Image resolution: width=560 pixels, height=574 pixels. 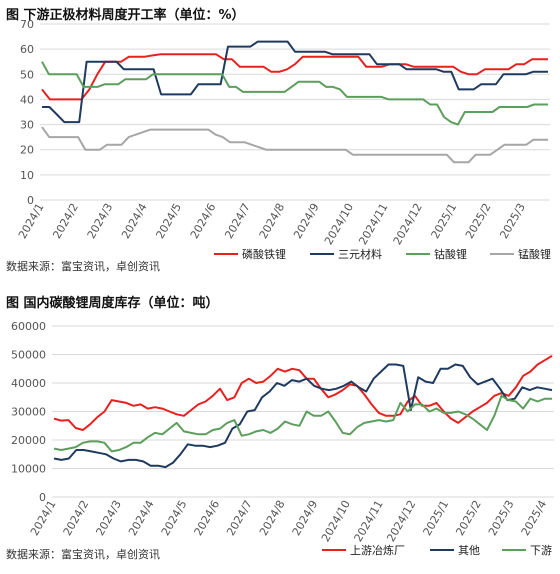 I want to click on legend-label: 三元材料, so click(x=360, y=254).